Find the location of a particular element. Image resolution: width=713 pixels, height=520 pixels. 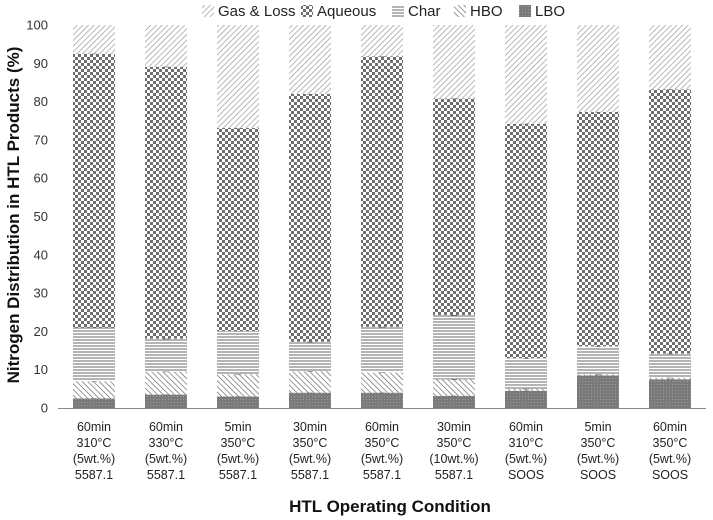

y-tick-label: 60 is located at coordinates (41, 178).